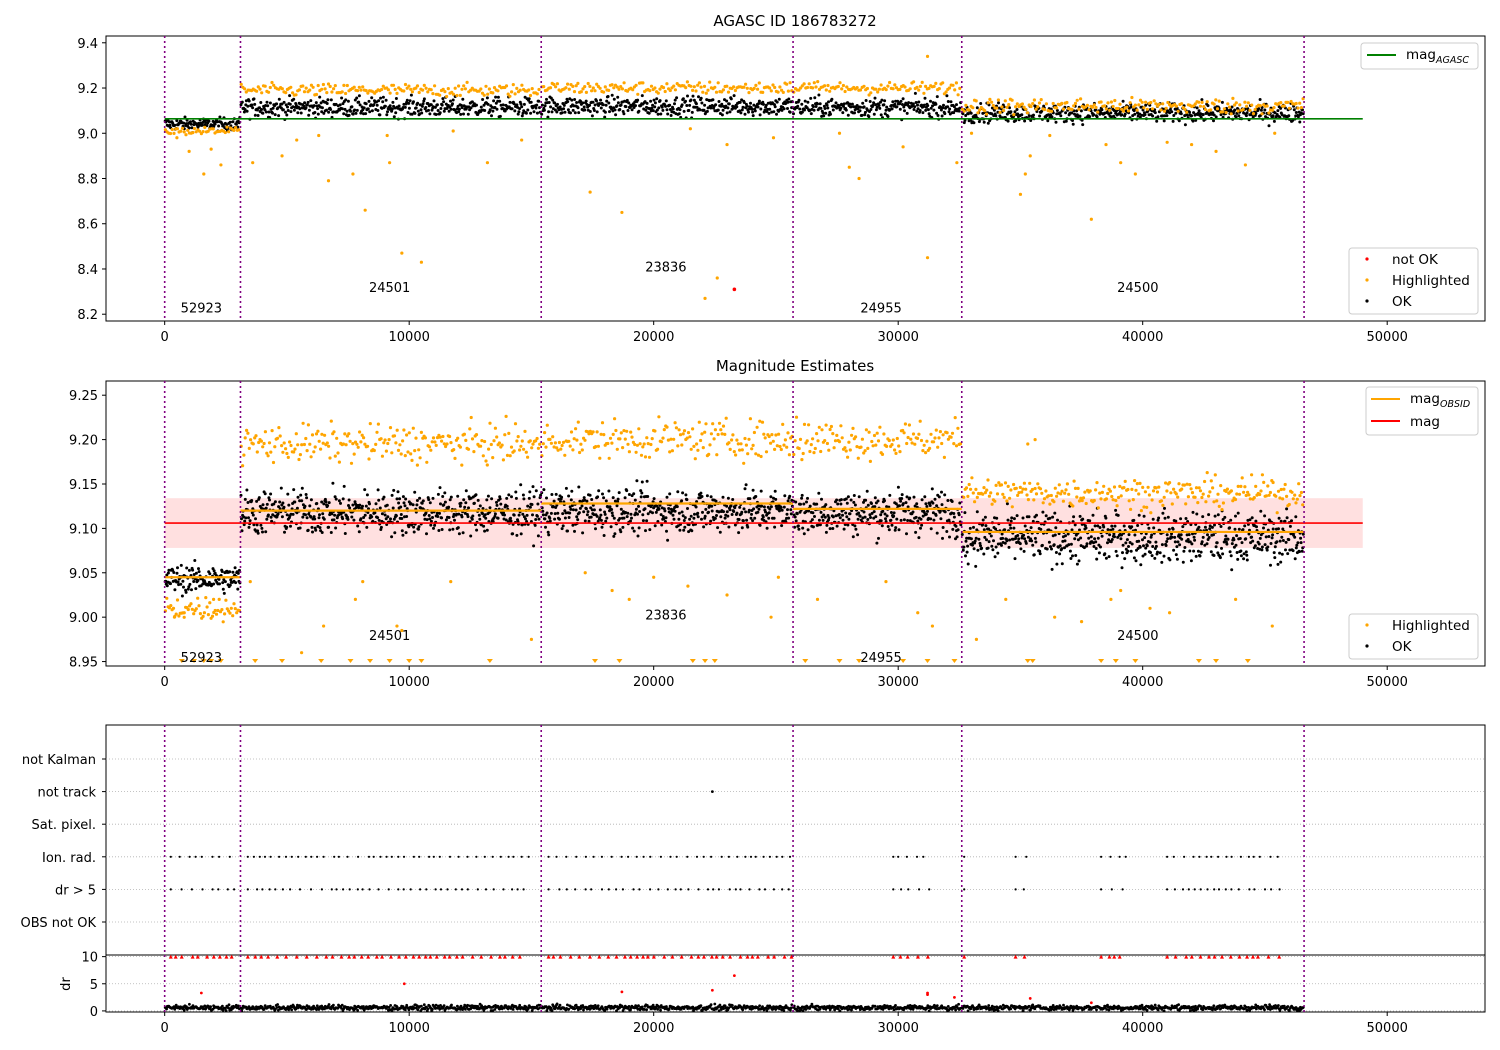  What do you see at coordinates (665, 268) in the screenshot?
I see `obsid-label: 23836` at bounding box center [665, 268].